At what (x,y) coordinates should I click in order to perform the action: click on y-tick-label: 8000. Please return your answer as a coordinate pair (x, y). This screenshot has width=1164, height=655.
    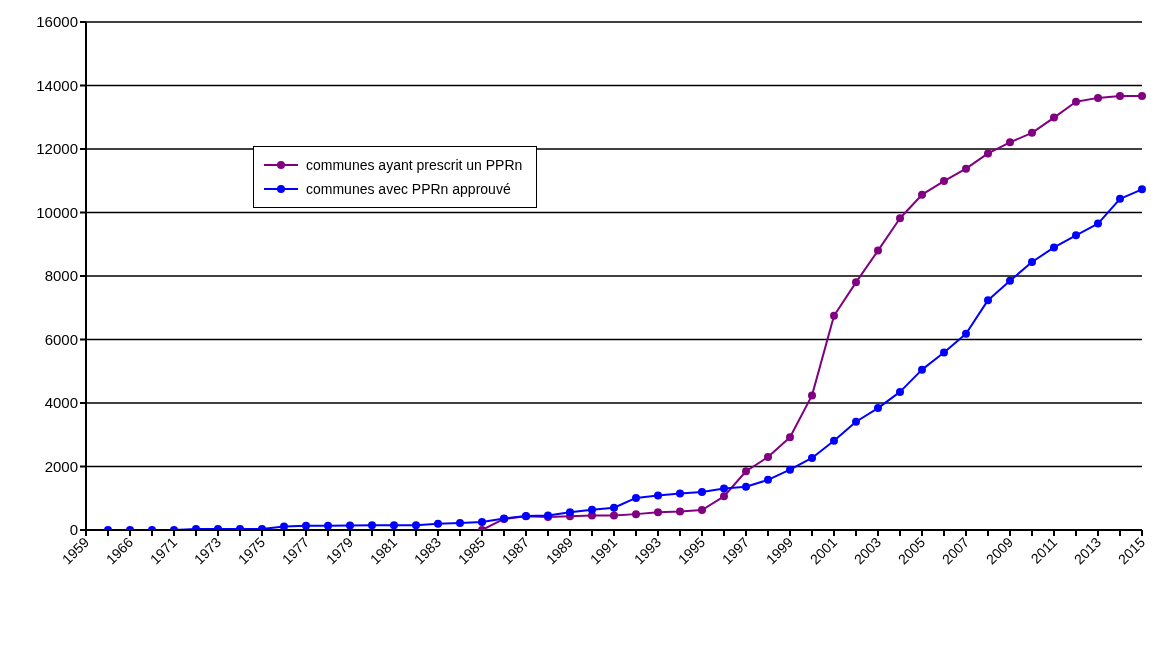
    Looking at the image, I should click on (61, 276).